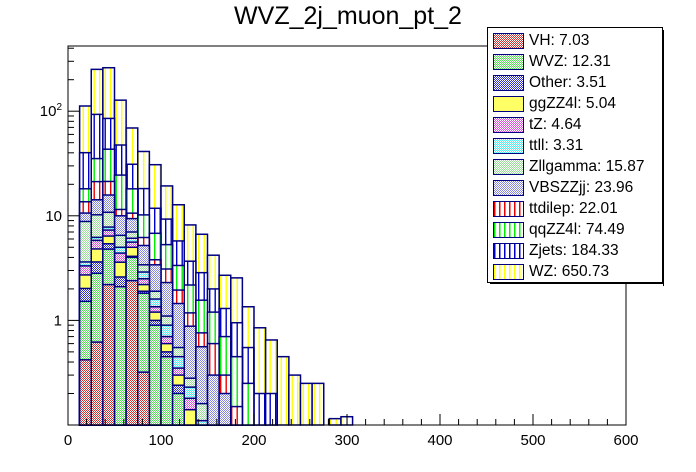 This screenshot has width=696, height=472. Describe the element at coordinates (577, 229) in the screenshot. I see `legend-label: qqZZ4l: 74.49` at that location.